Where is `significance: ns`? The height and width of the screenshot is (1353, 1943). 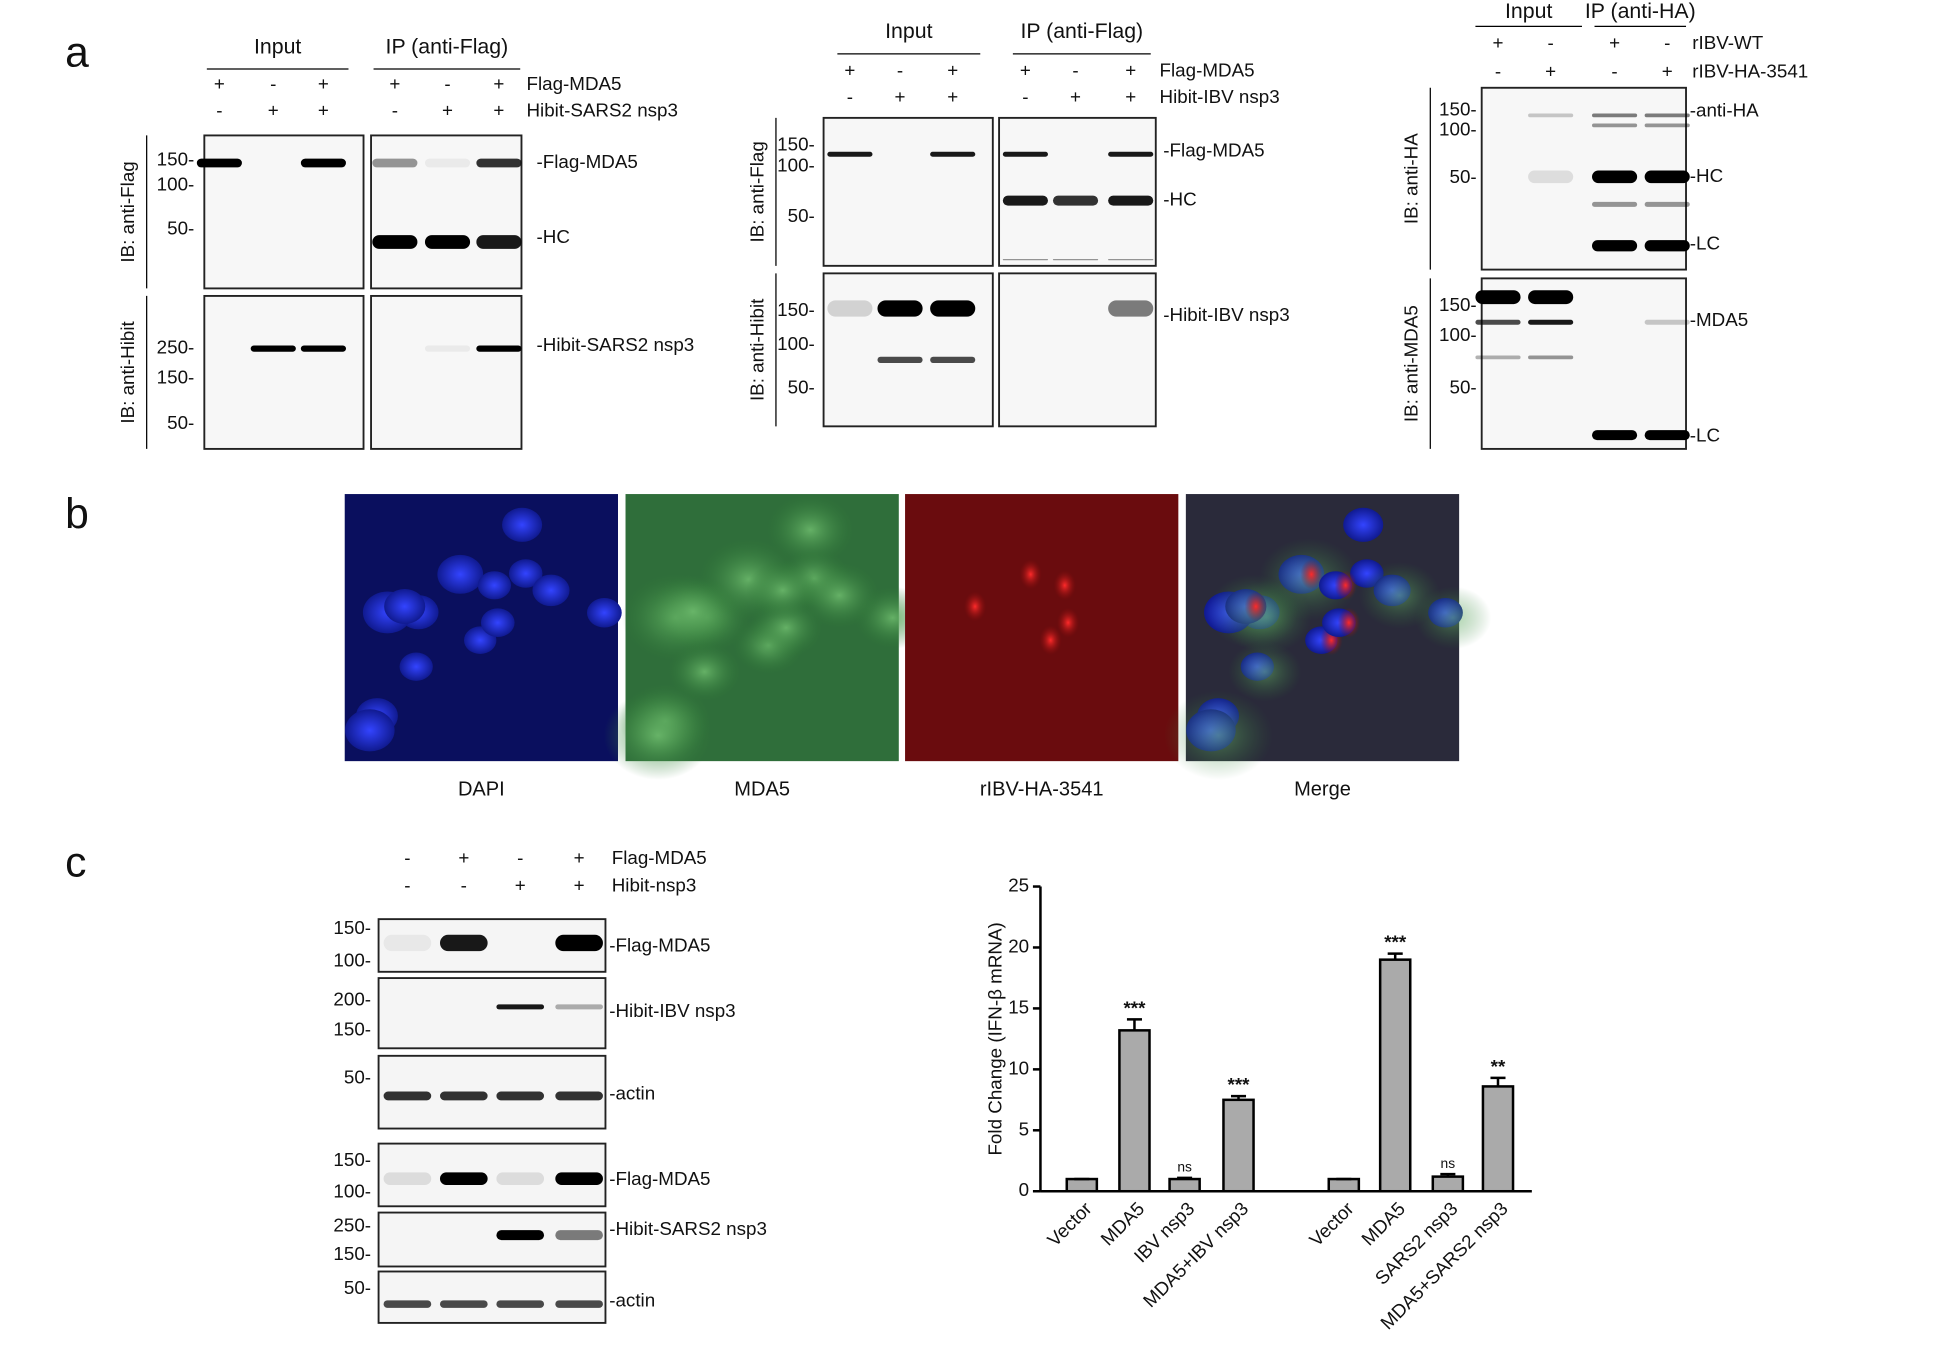
significance: ns is located at coordinates (1184, 1166).